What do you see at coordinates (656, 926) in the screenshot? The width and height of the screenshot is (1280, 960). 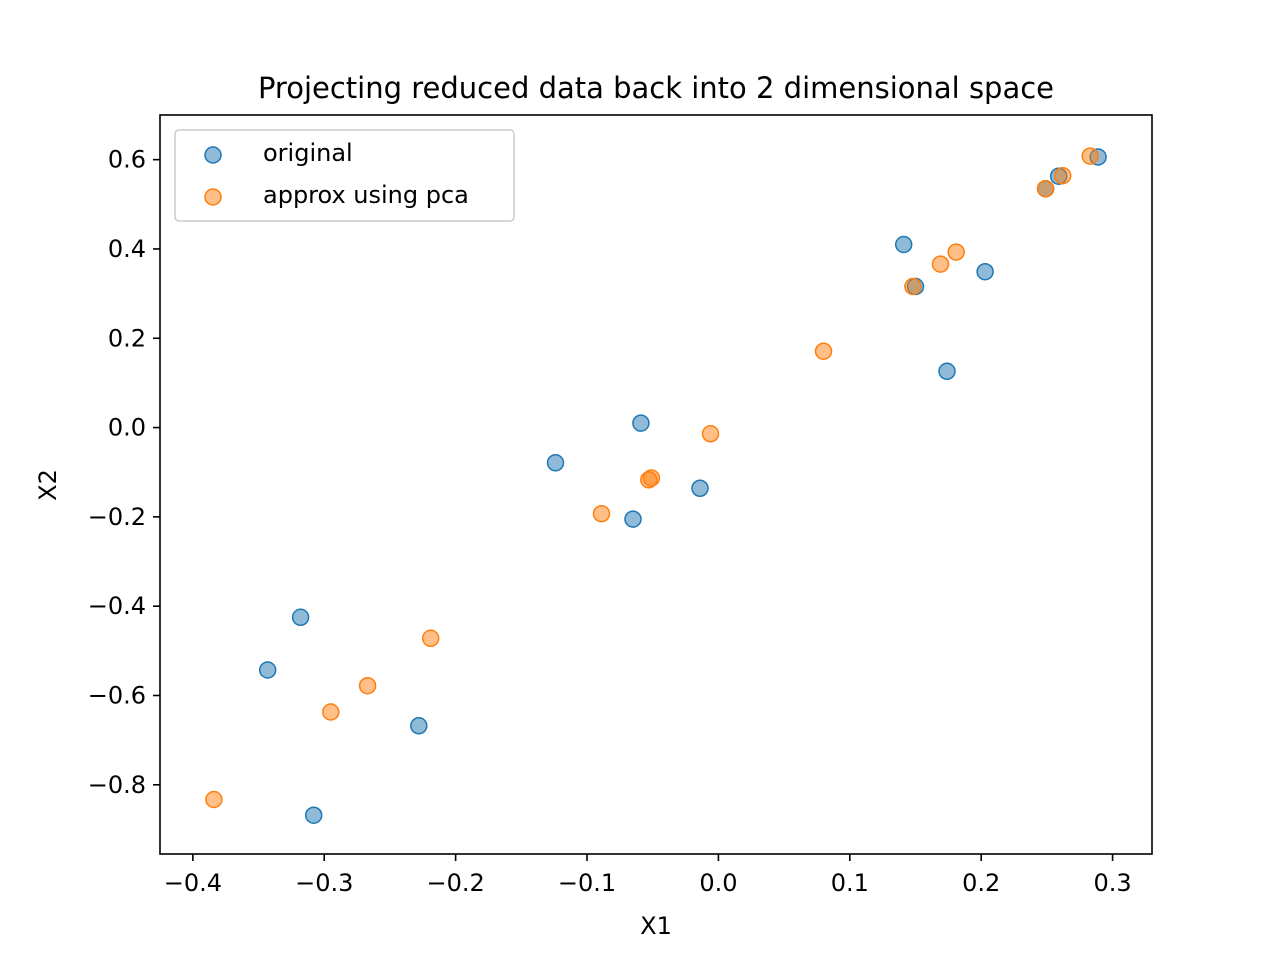 I see `x-axis-label: X1` at bounding box center [656, 926].